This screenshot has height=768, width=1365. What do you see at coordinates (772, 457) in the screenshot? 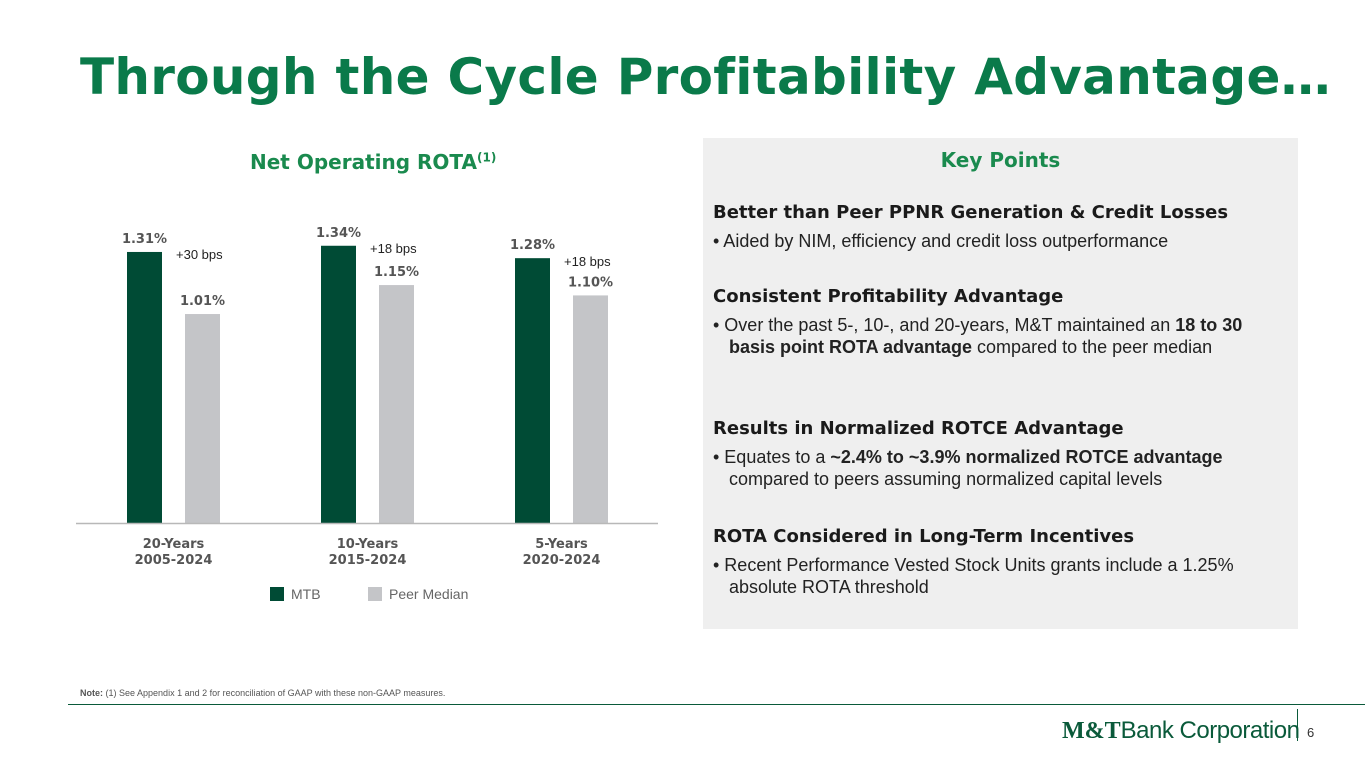
I see `bullet-text: • Equates to a` at bounding box center [772, 457].